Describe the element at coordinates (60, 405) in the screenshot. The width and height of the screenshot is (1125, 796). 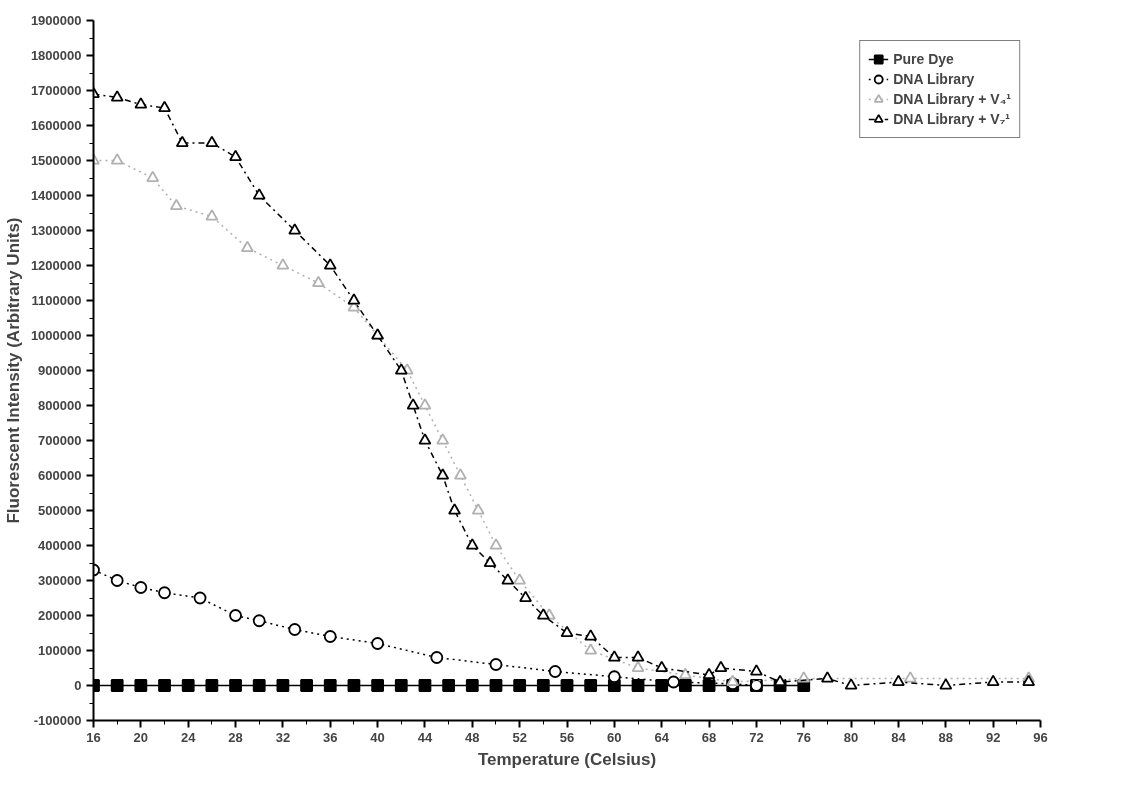
I see `y-tick-label: 800000` at that location.